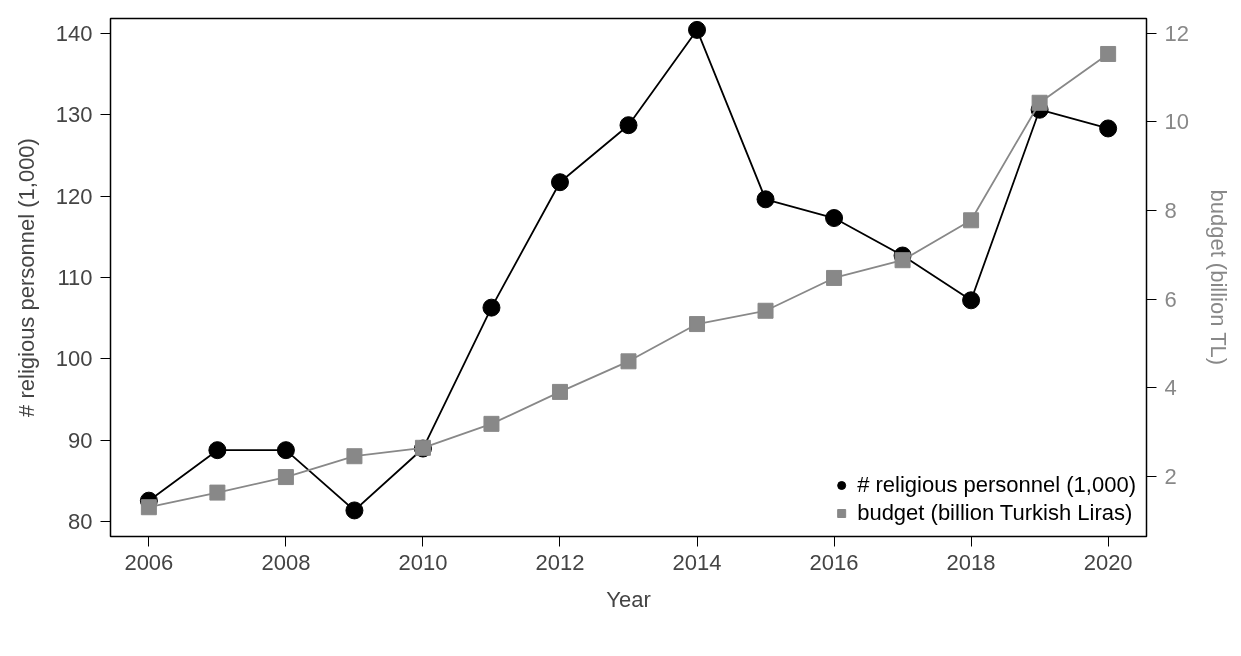  What do you see at coordinates (1218, 277) in the screenshot?
I see `y2-axis-title: budget (billion TL)` at bounding box center [1218, 277].